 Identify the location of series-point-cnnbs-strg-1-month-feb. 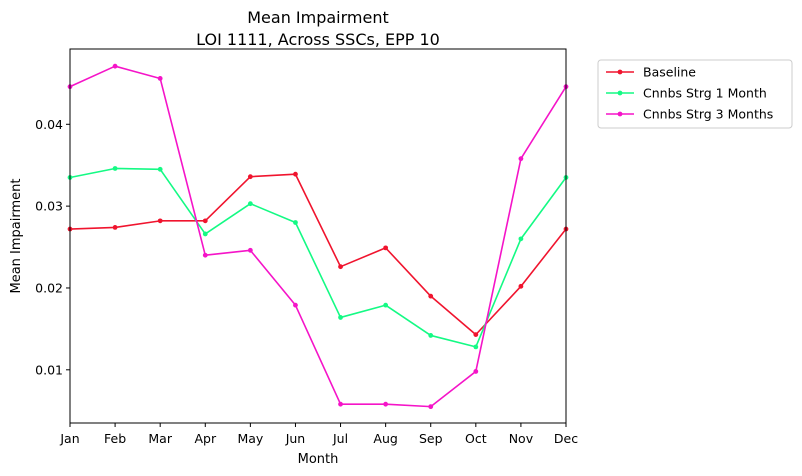
(115, 168).